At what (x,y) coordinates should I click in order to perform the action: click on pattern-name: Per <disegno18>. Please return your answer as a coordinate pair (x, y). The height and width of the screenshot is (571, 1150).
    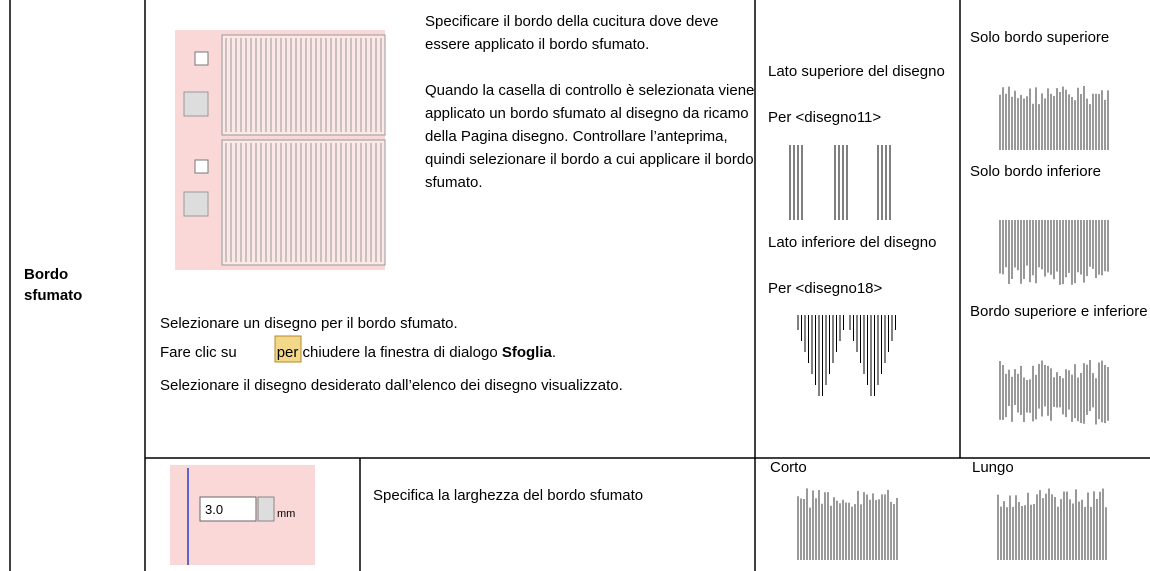
    Looking at the image, I should click on (825, 288).